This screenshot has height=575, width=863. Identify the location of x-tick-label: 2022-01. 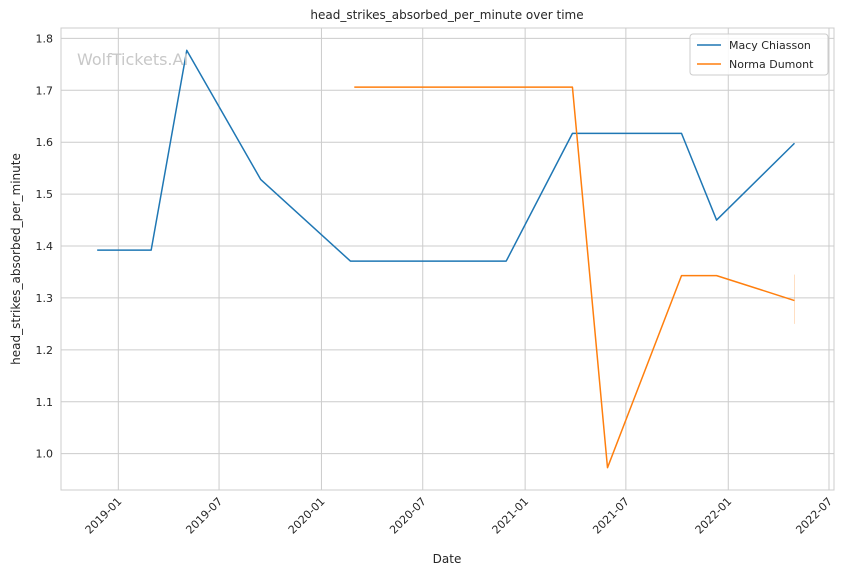
(714, 516).